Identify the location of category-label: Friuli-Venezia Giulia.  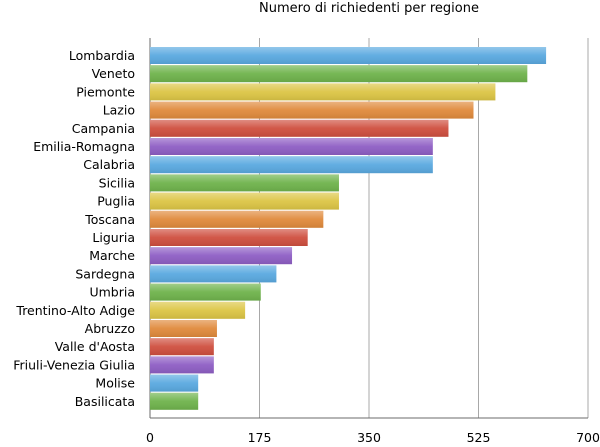
(74, 364).